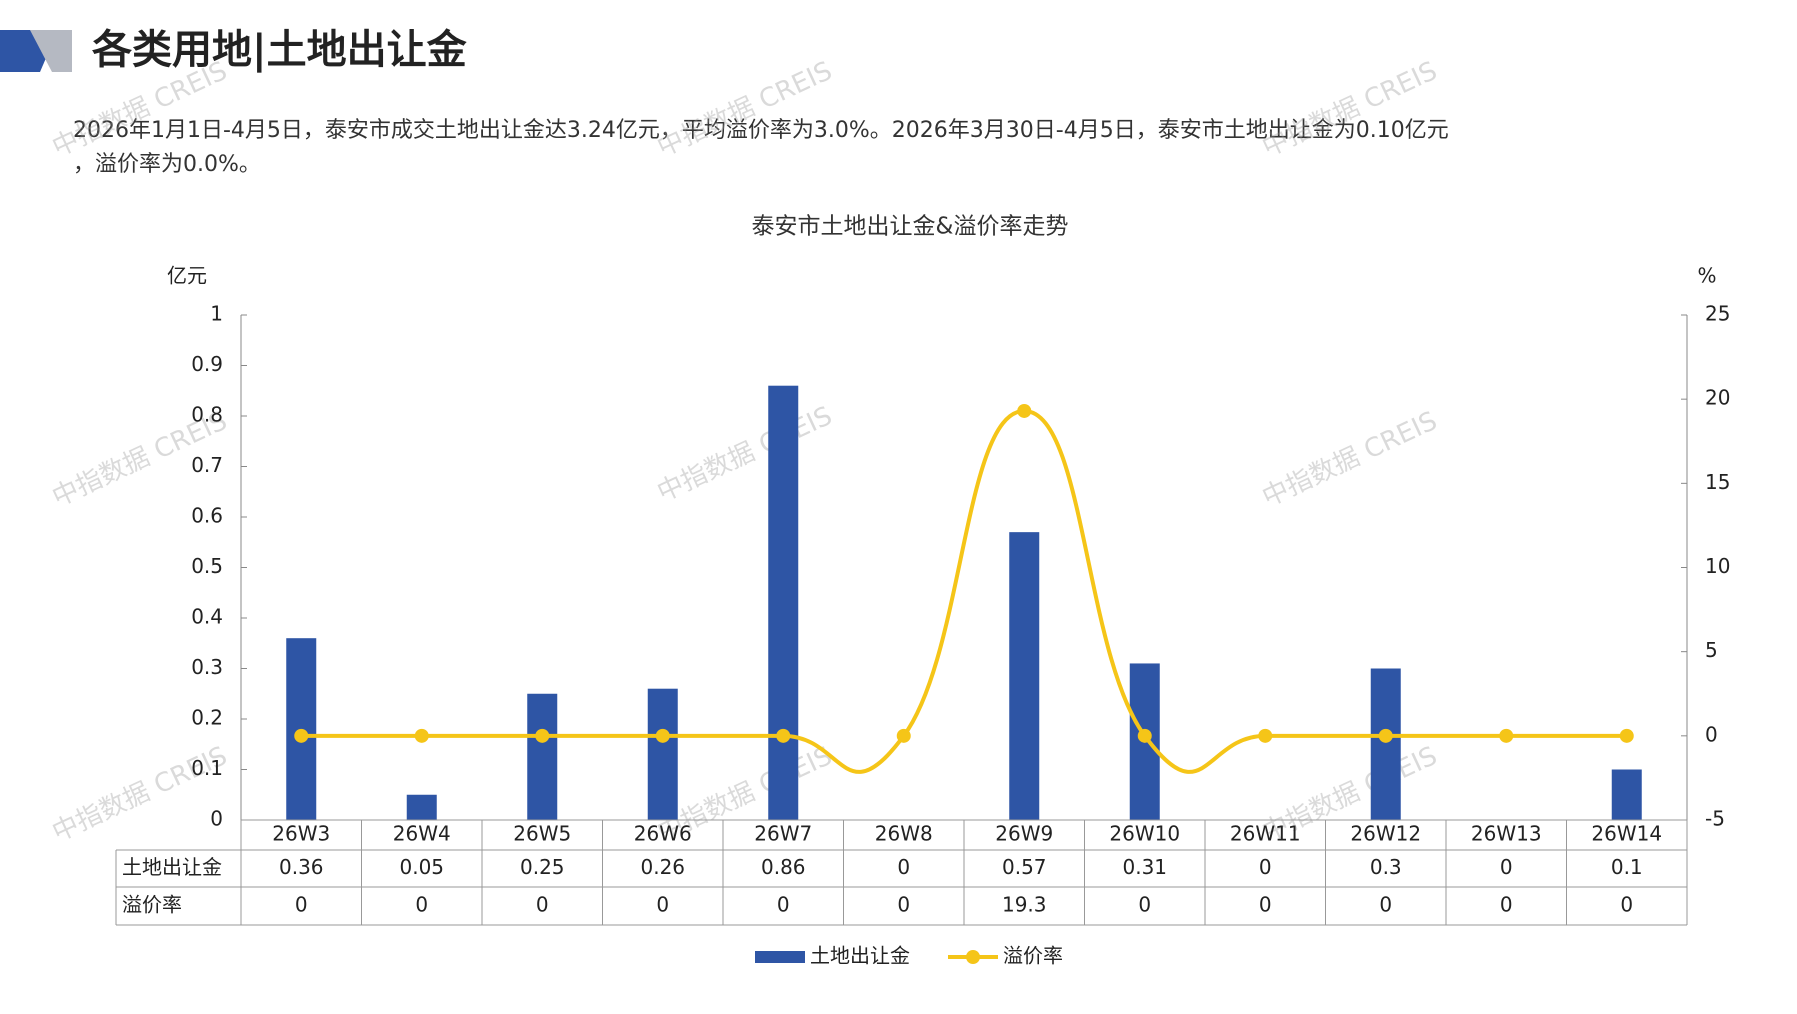  What do you see at coordinates (51, 51) in the screenshot?
I see `header-icon` at bounding box center [51, 51].